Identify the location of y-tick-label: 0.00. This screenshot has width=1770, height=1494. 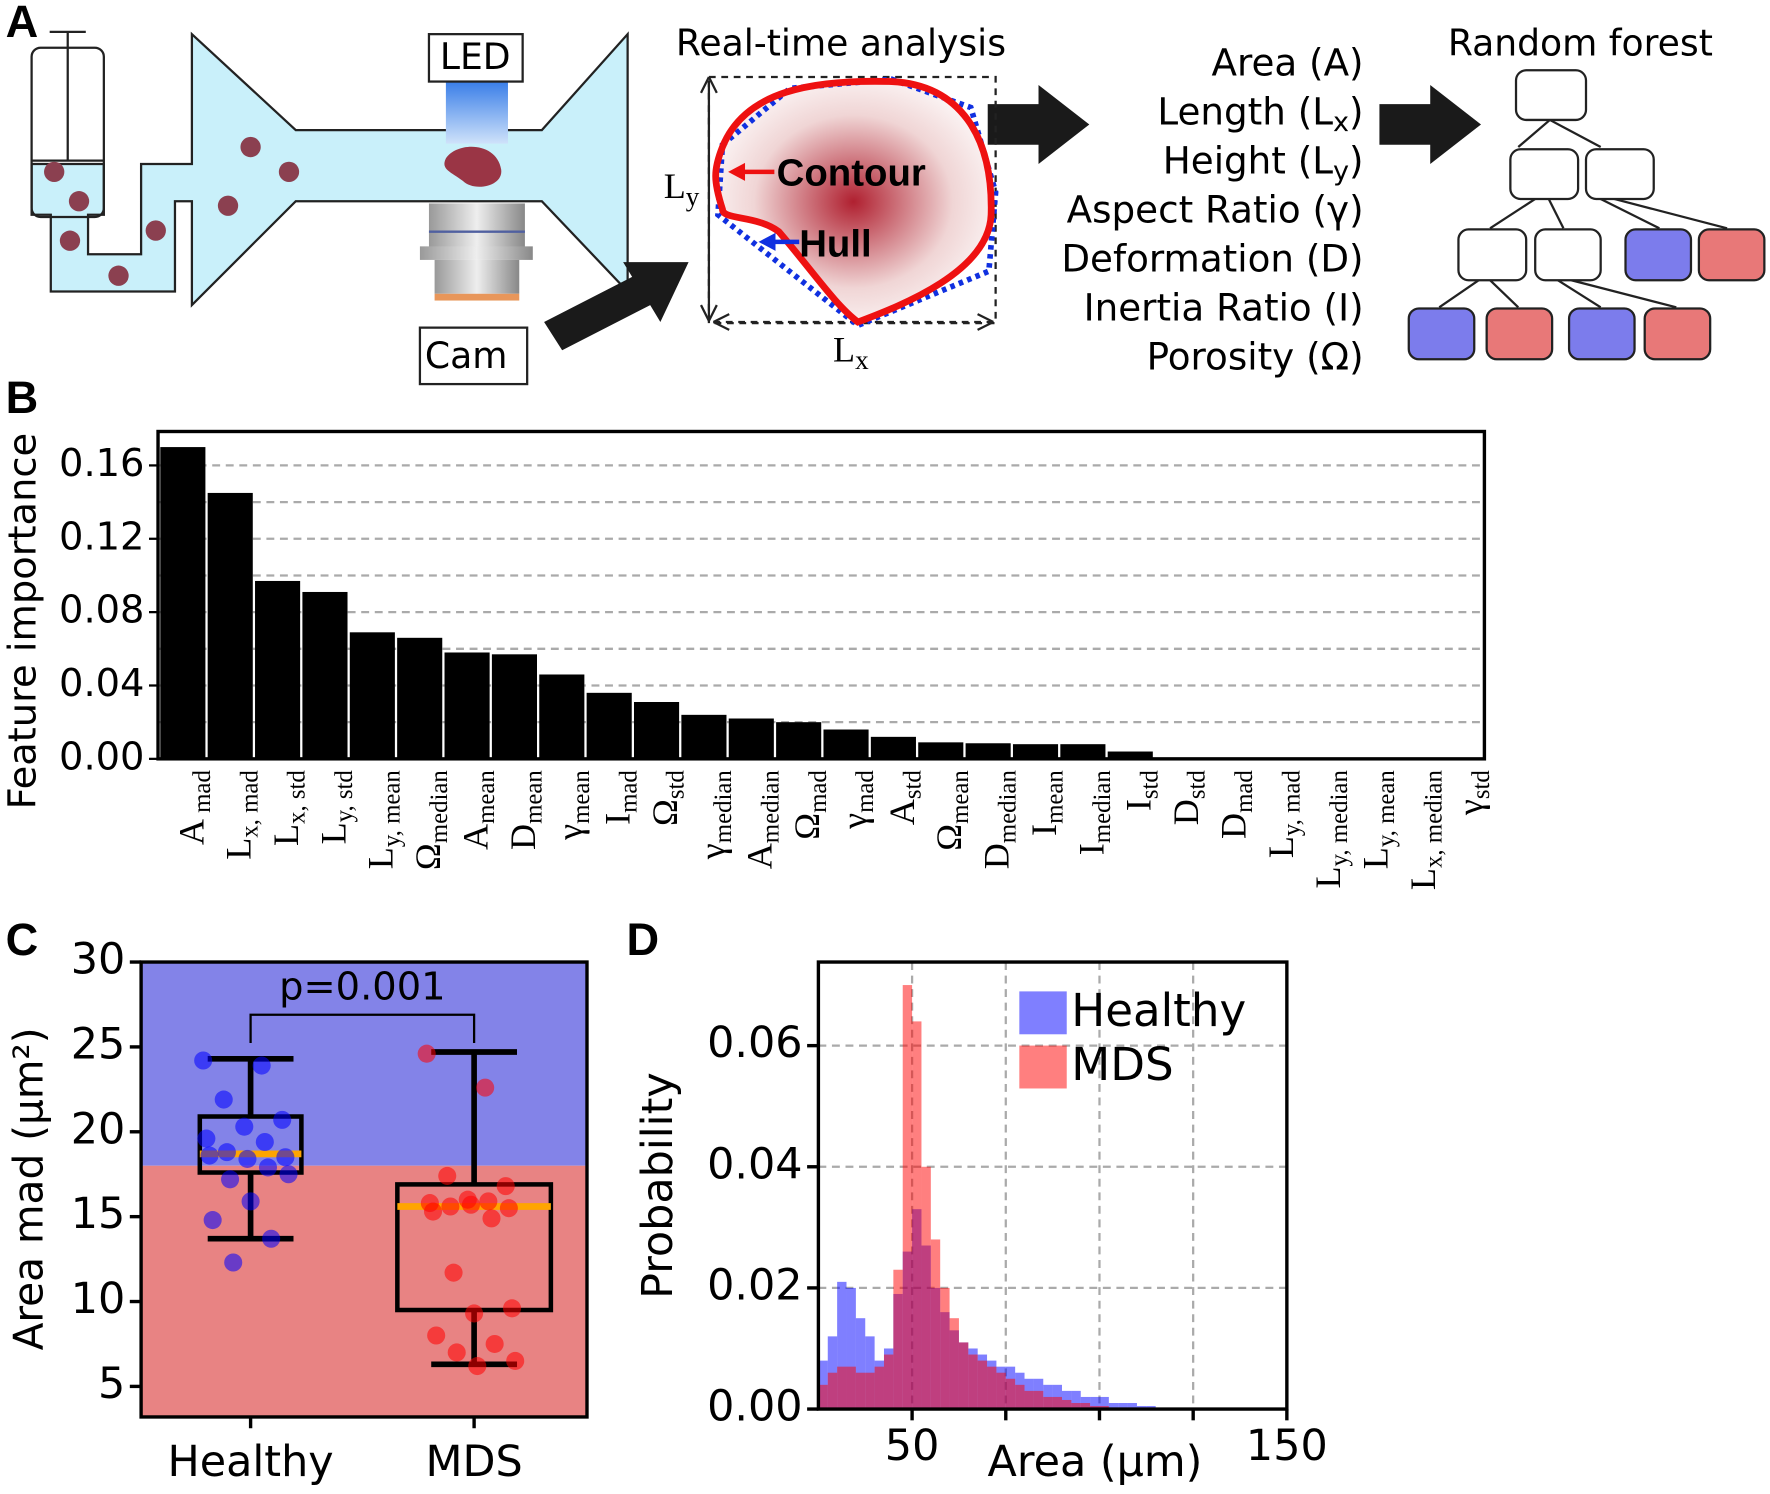
(101, 756).